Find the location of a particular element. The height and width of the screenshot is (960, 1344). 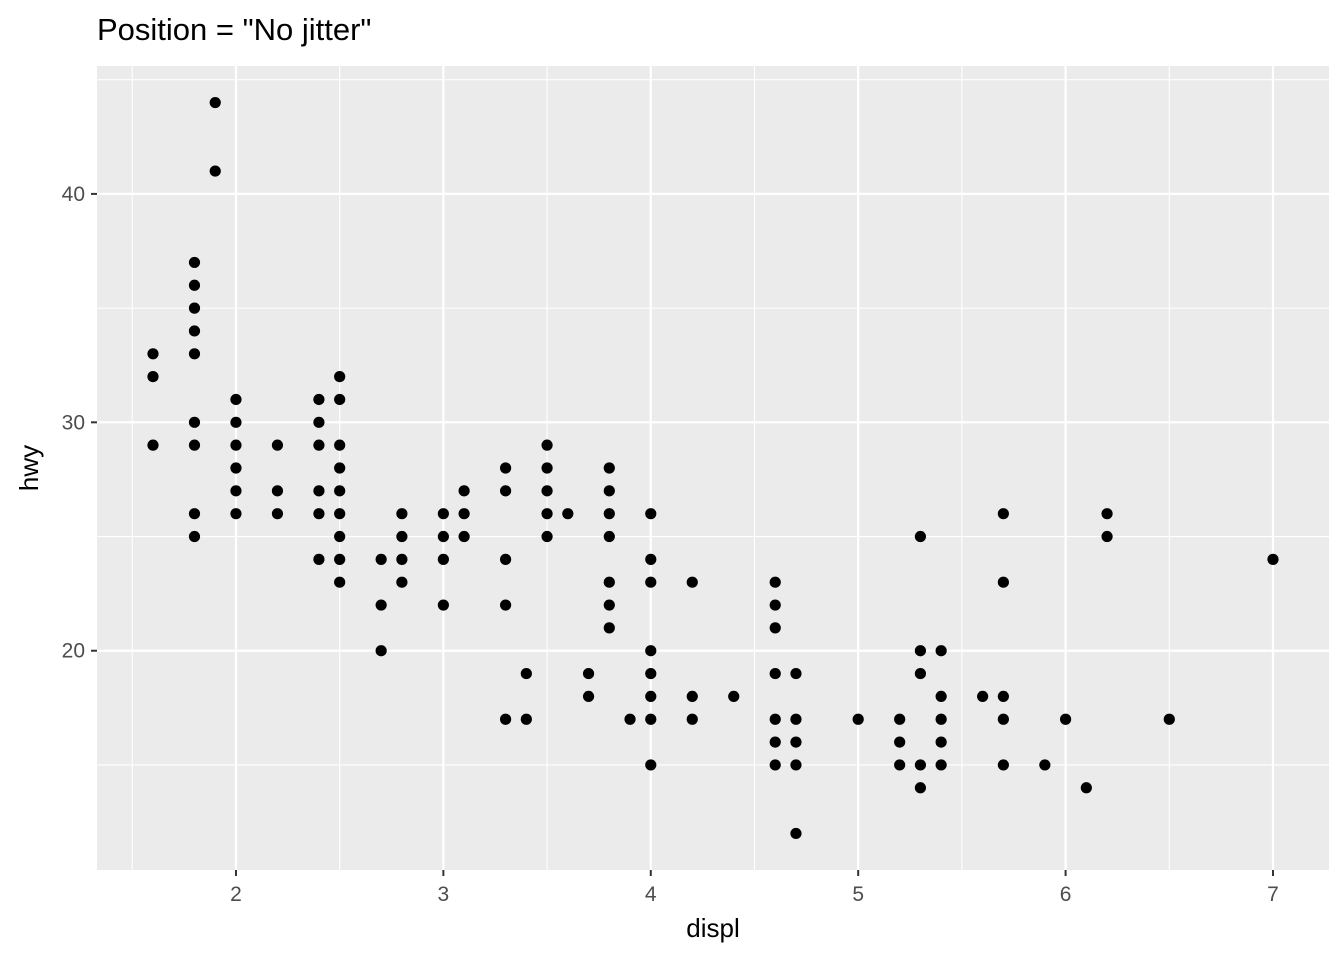

y-axis-title: hwy is located at coordinates (29, 468).